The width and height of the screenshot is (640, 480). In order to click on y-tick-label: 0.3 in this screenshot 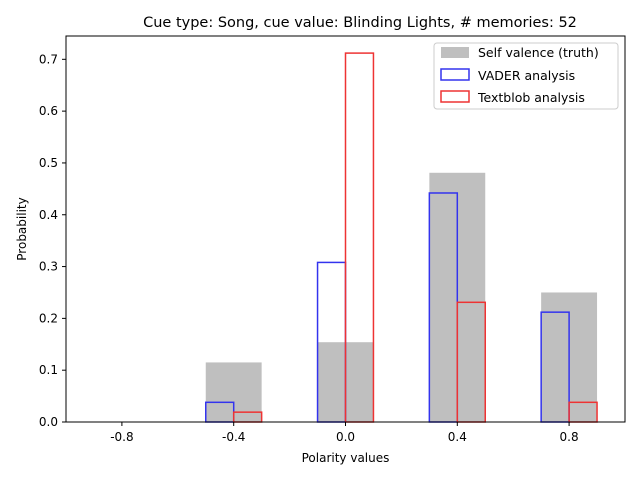, I will do `click(48, 267)`.